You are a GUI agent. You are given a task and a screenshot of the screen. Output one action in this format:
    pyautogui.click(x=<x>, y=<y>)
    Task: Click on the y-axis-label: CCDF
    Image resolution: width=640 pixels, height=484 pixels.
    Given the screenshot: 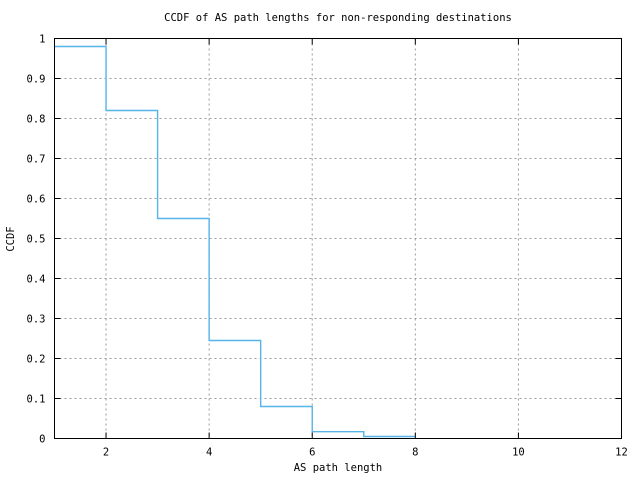 What is the action you would take?
    pyautogui.click(x=11, y=238)
    